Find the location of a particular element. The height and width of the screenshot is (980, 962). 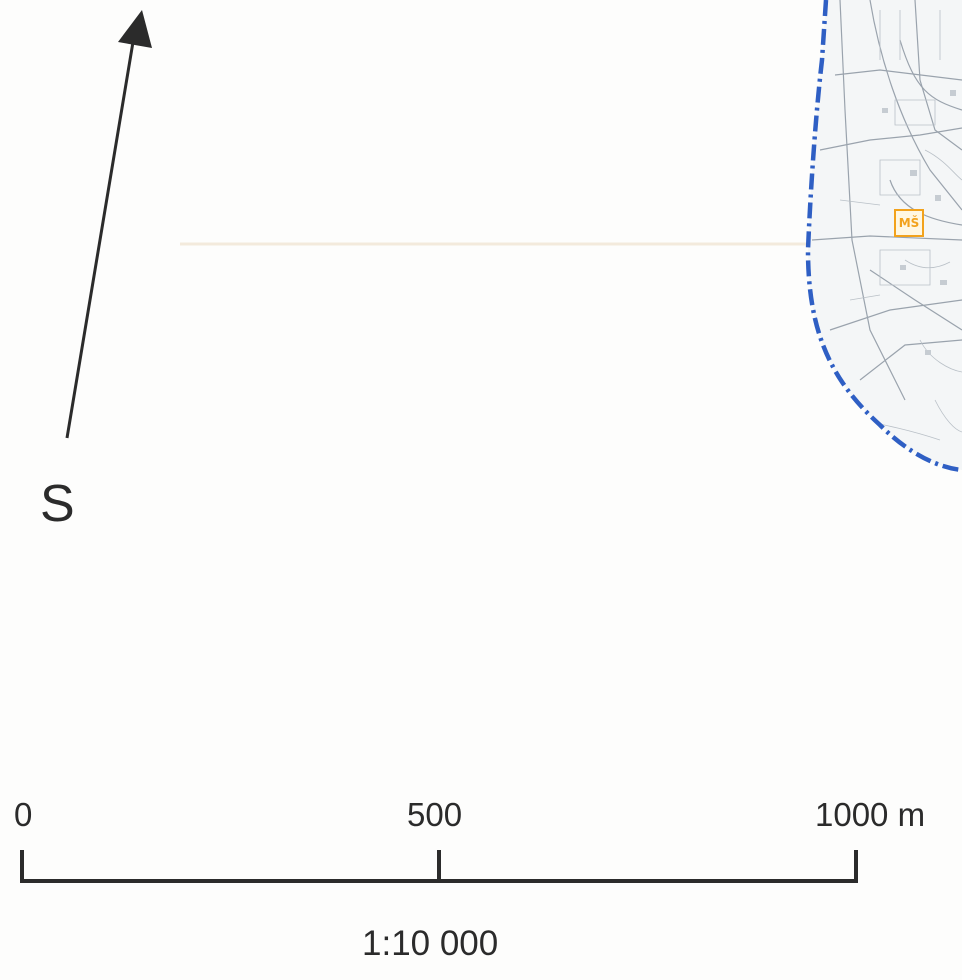

boundary-line is located at coordinates (883, 236).